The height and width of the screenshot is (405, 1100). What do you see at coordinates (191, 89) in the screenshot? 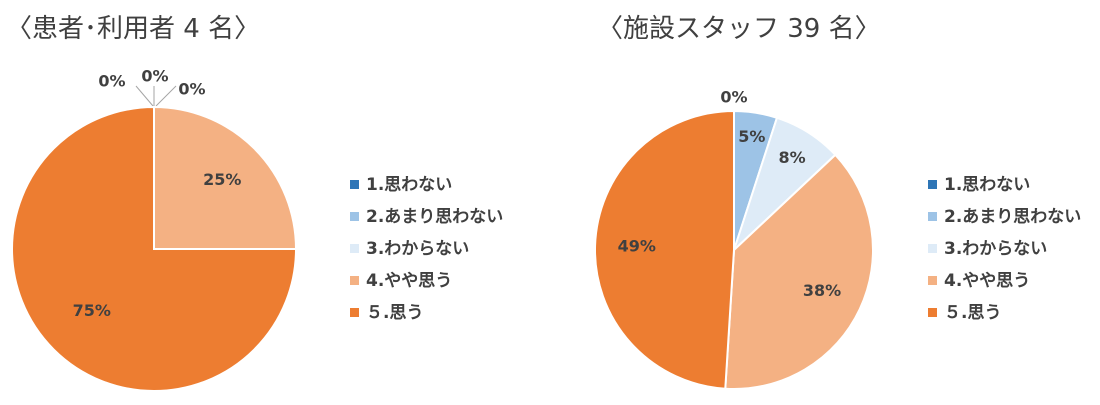
I see `pie1-data-label-3: 0%` at bounding box center [191, 89].